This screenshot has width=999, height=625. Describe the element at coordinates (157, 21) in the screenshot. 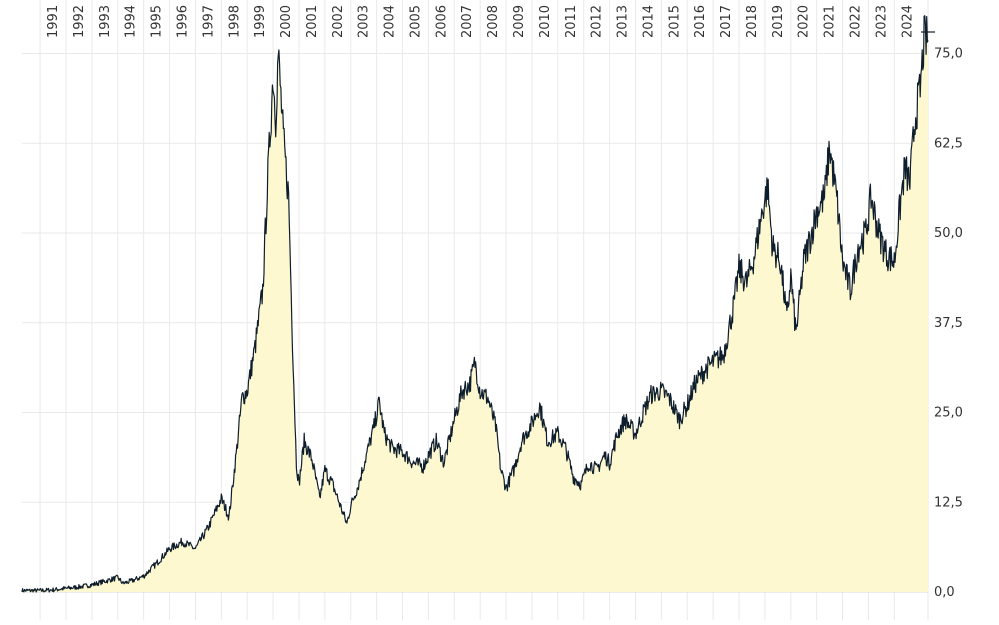

I see `x-tick-label: 1995` at that location.